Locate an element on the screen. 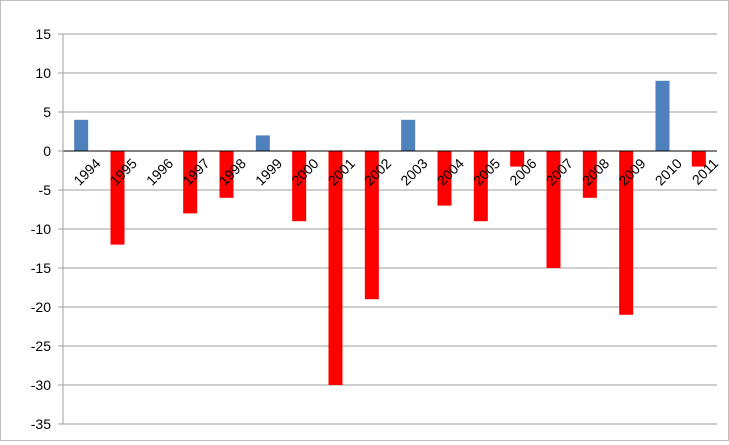  y-tick-label: -10 is located at coordinates (41, 229).